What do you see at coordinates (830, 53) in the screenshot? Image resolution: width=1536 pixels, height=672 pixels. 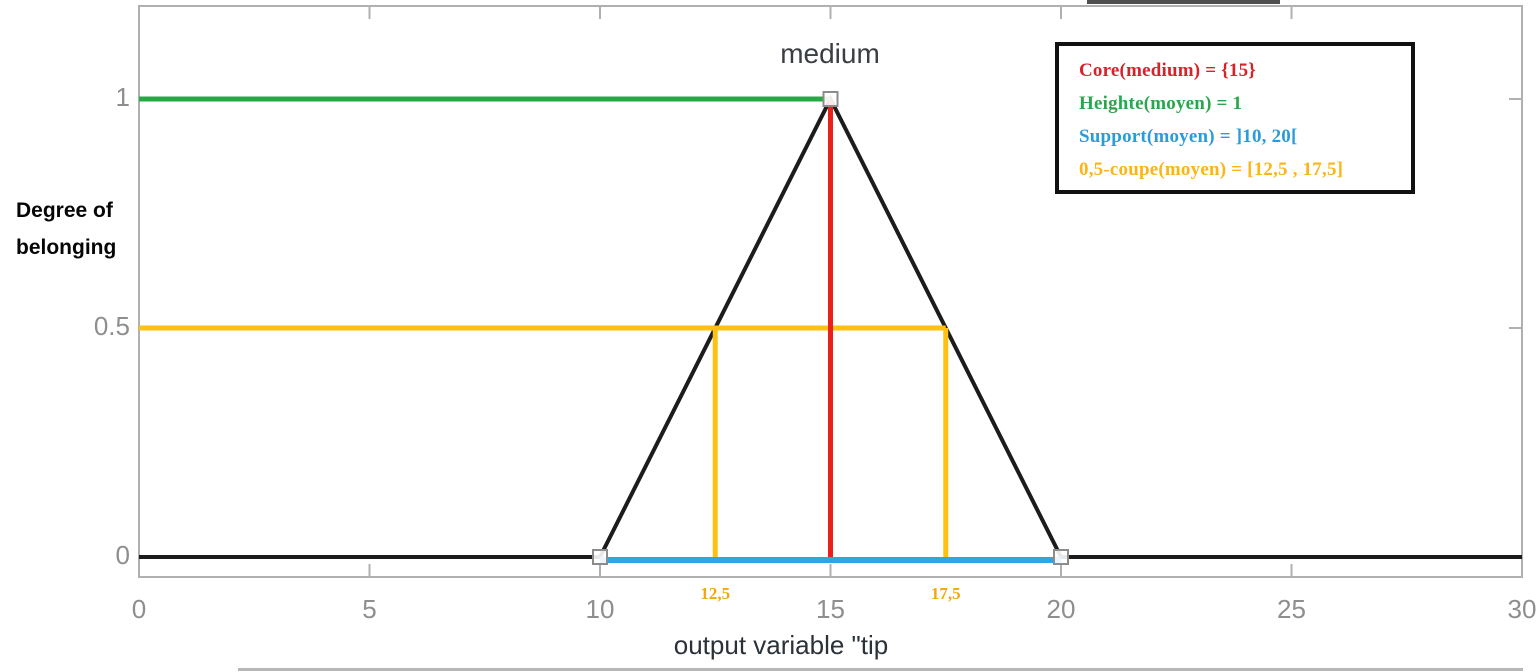 I see `chart-title: medium` at bounding box center [830, 53].